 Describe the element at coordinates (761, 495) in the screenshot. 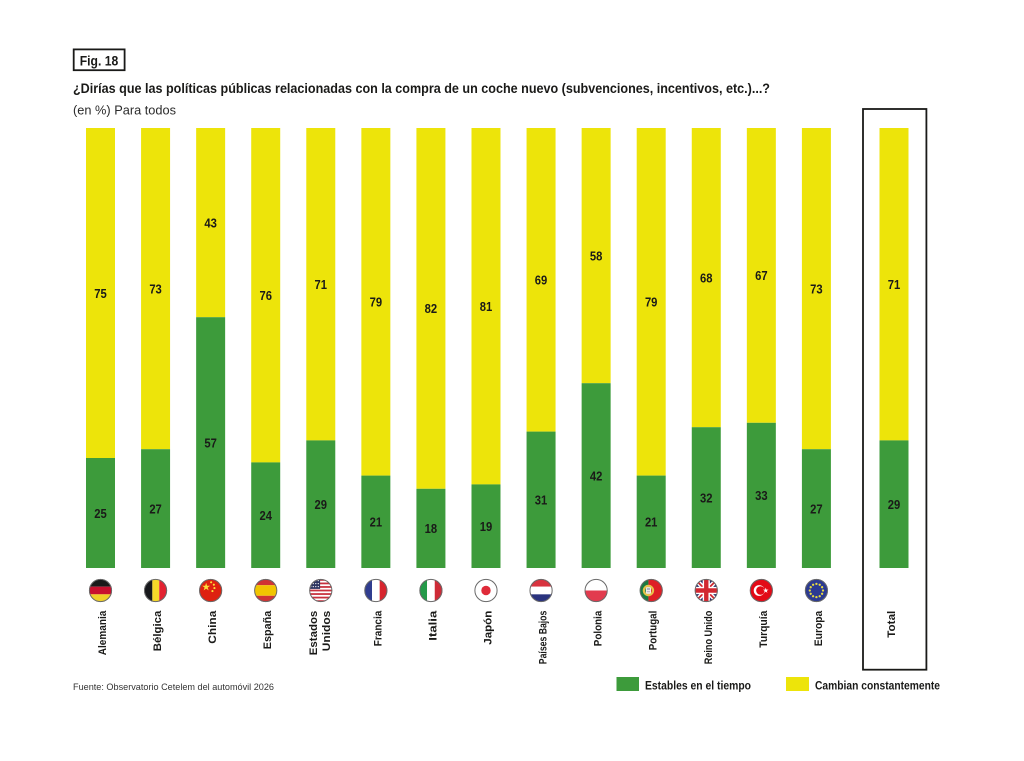

I see `svg-text: 33` at that location.